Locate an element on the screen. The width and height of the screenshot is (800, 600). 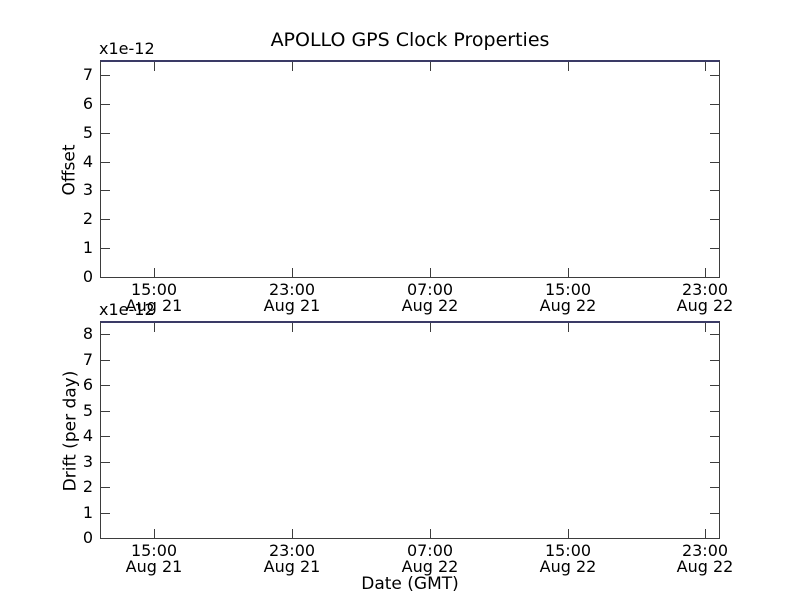
y-tick-label: 7 is located at coordinates (87, 359).